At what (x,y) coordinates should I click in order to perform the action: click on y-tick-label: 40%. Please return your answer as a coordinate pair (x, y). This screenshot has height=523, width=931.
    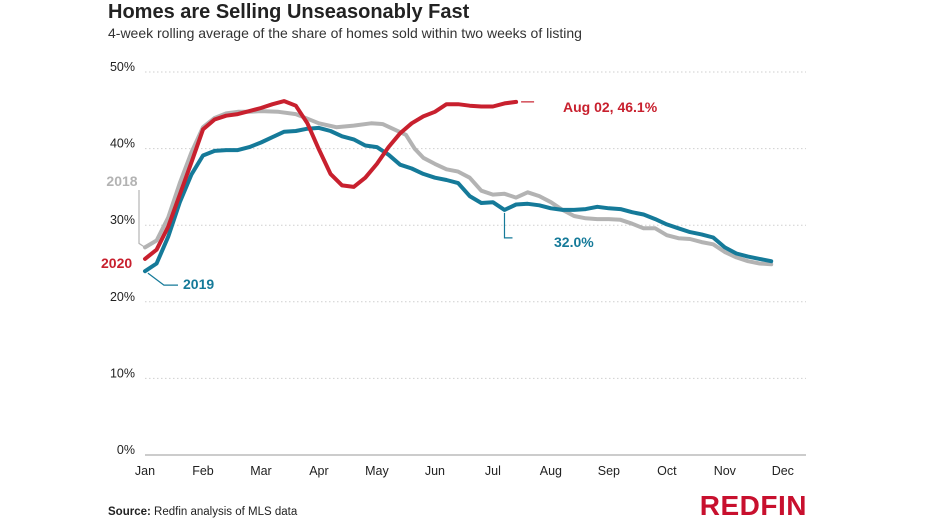
    Looking at the image, I should click on (122, 144).